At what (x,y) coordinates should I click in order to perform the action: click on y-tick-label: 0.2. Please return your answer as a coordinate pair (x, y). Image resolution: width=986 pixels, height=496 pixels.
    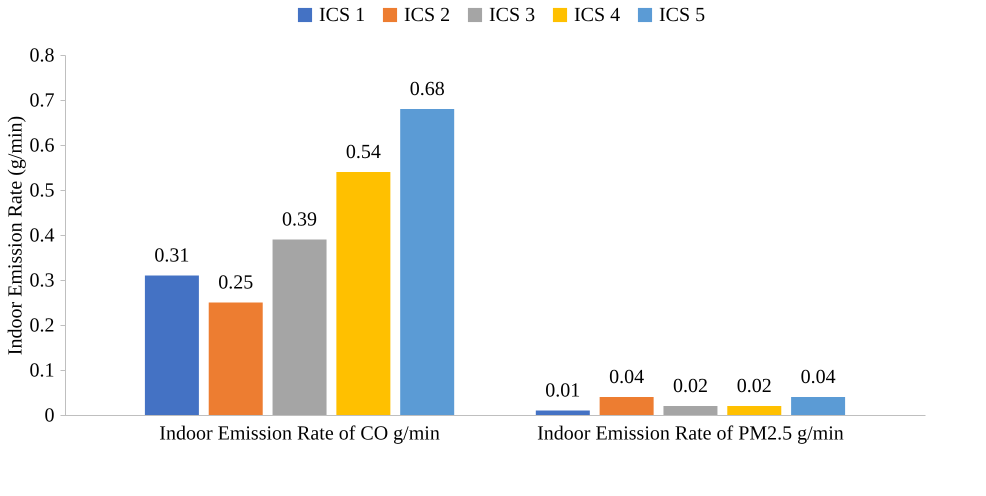
    Looking at the image, I should click on (42, 325).